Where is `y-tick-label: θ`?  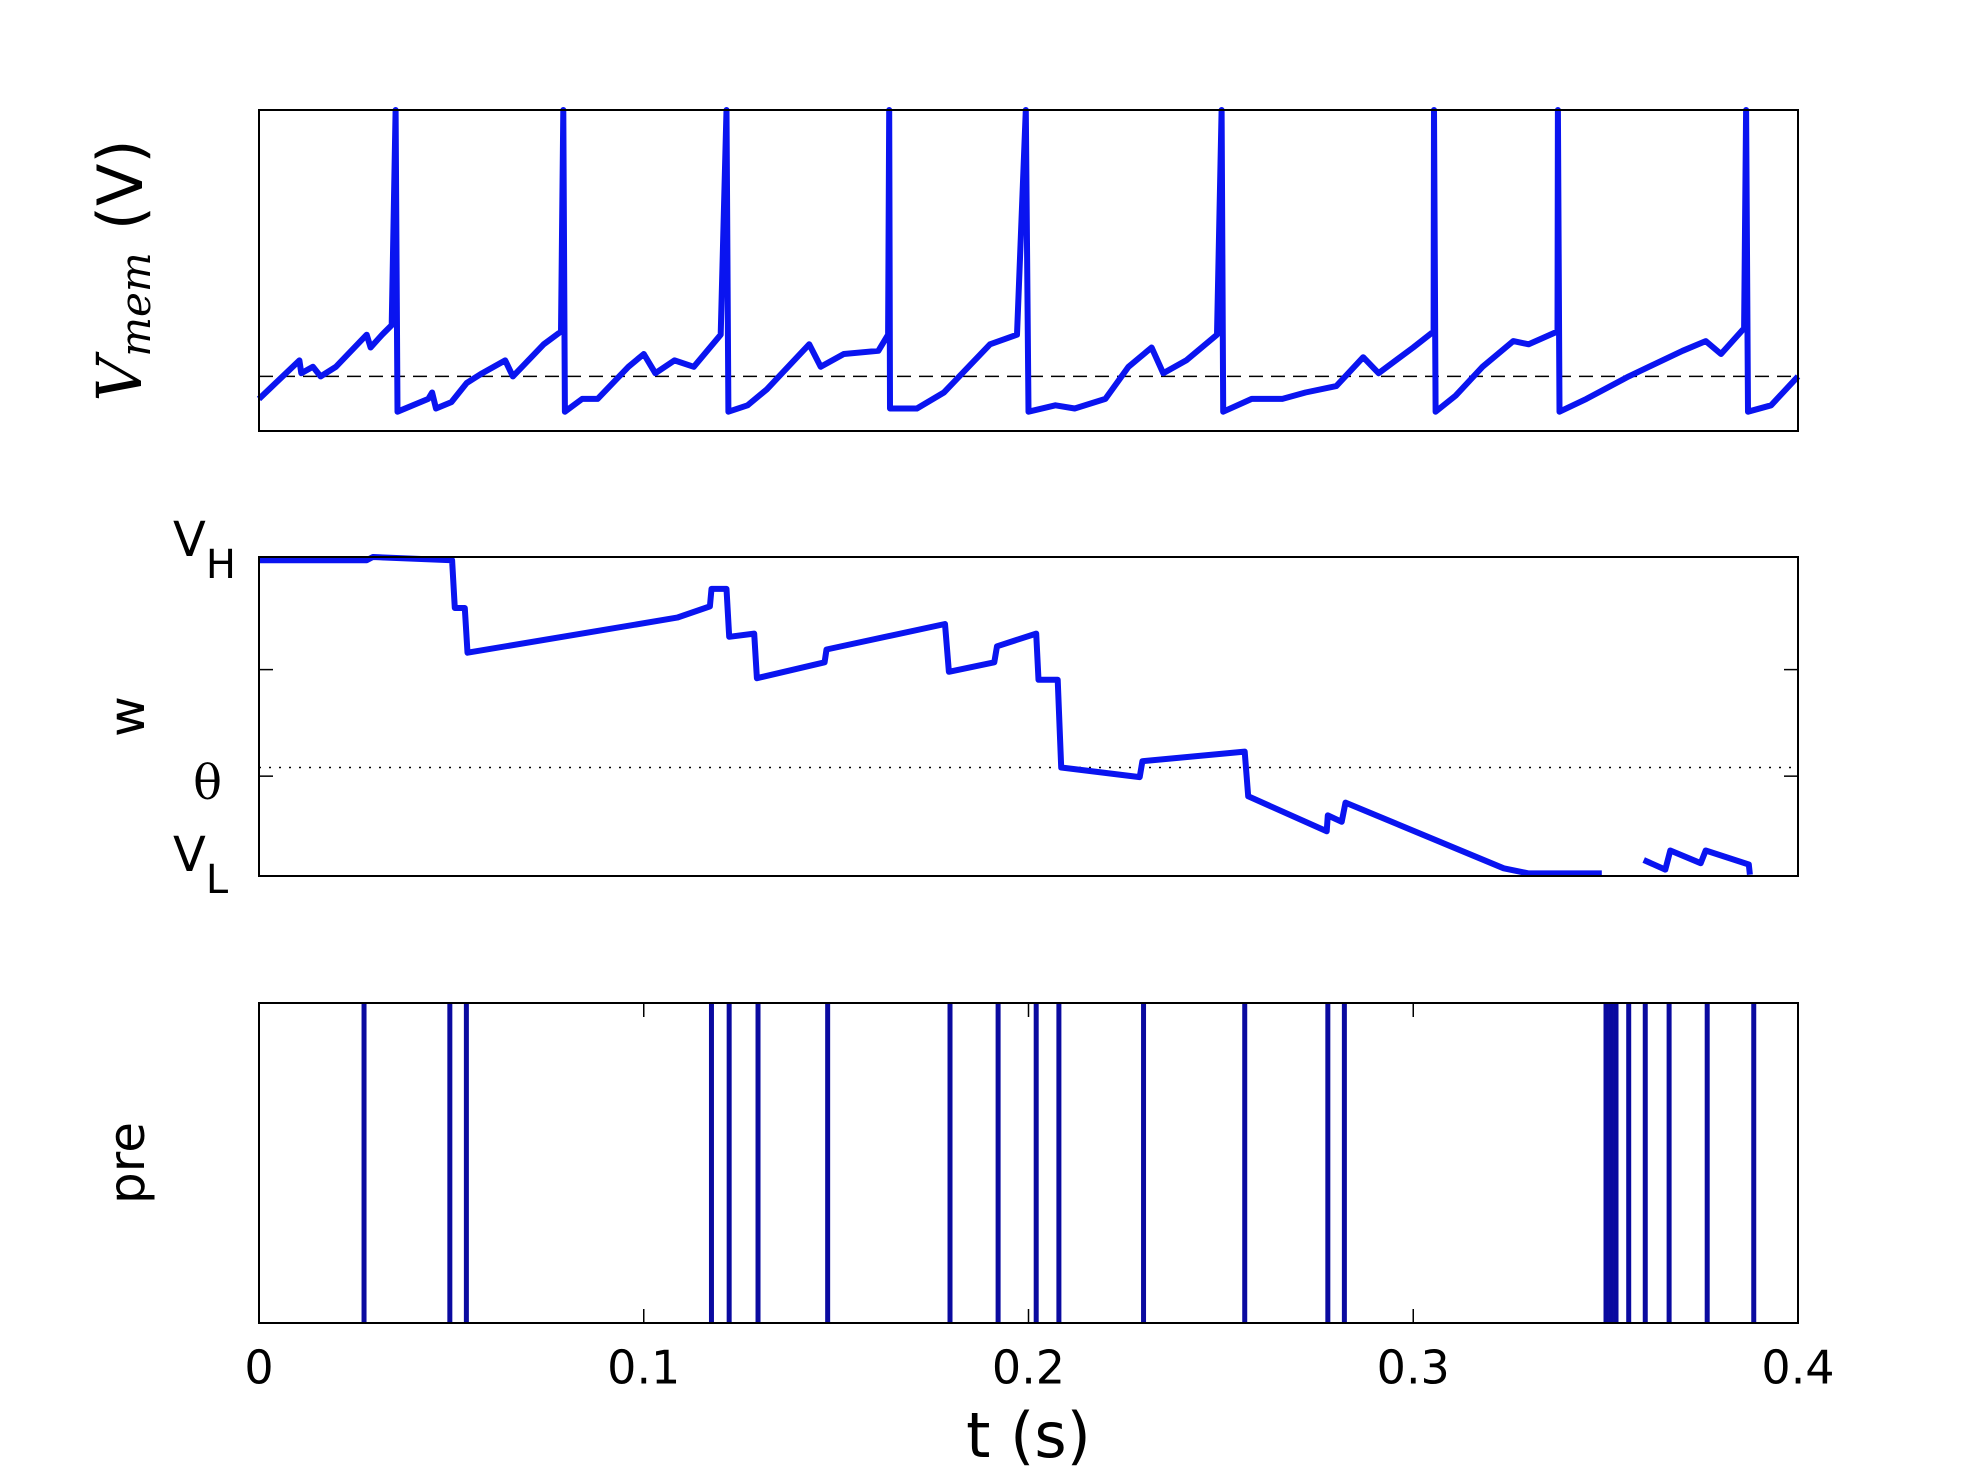
y-tick-label: θ is located at coordinates (207, 783).